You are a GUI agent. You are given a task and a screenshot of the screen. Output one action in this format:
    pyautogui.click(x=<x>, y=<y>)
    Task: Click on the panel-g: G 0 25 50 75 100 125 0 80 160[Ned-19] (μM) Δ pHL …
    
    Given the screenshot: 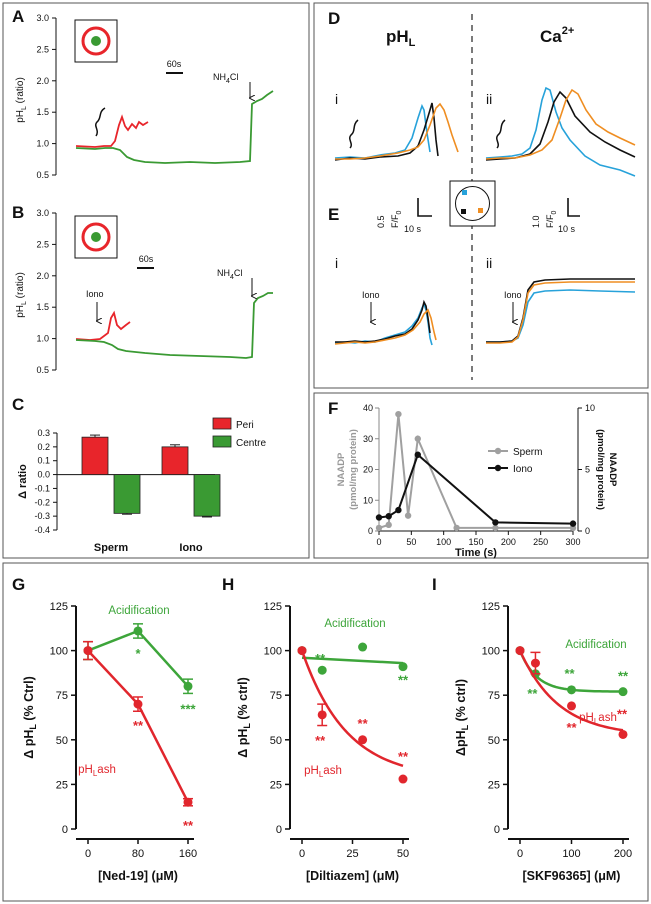 What is the action you would take?
    pyautogui.click(x=104, y=729)
    